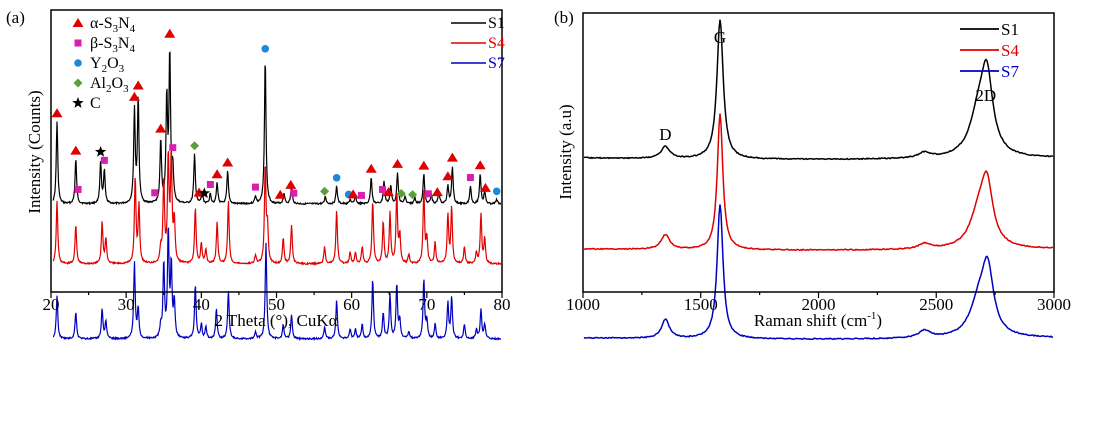 Image resolution: width=1093 pixels, height=430 pixels. What do you see at coordinates (351, 304) in the screenshot?
I see `x-tick-label: 60` at bounding box center [351, 304].